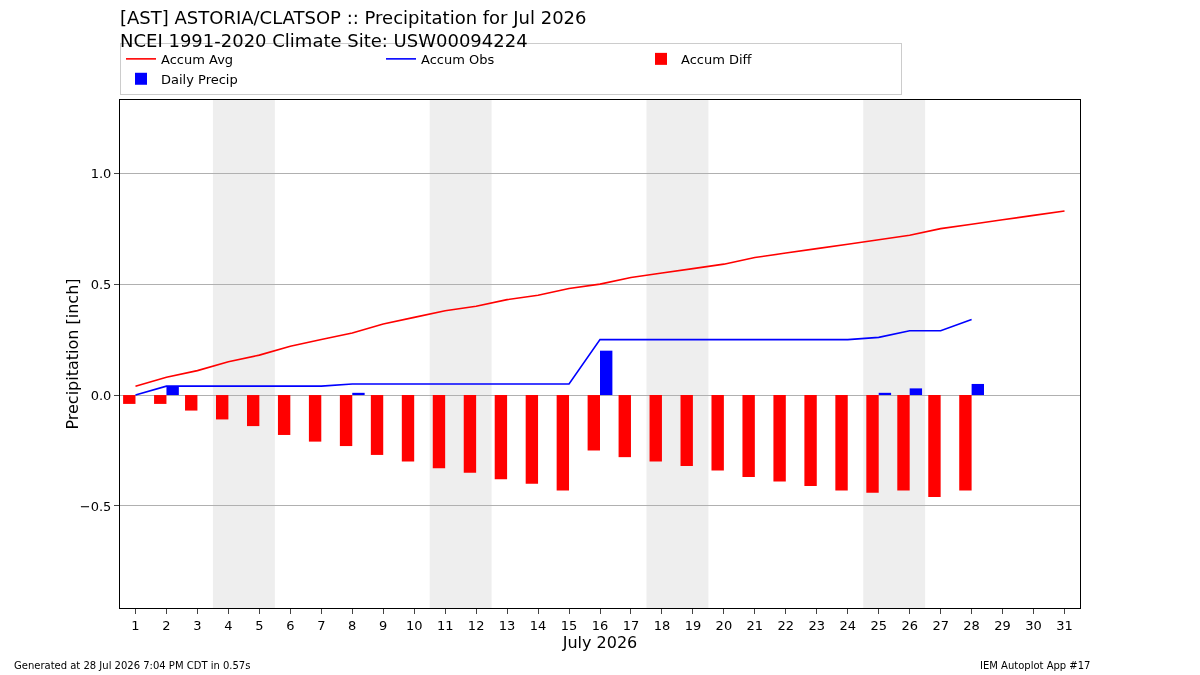 The height and width of the screenshot is (675, 1200). Describe the element at coordinates (1035, 665) in the screenshot. I see `text: IEM Autoplot App #17` at that location.